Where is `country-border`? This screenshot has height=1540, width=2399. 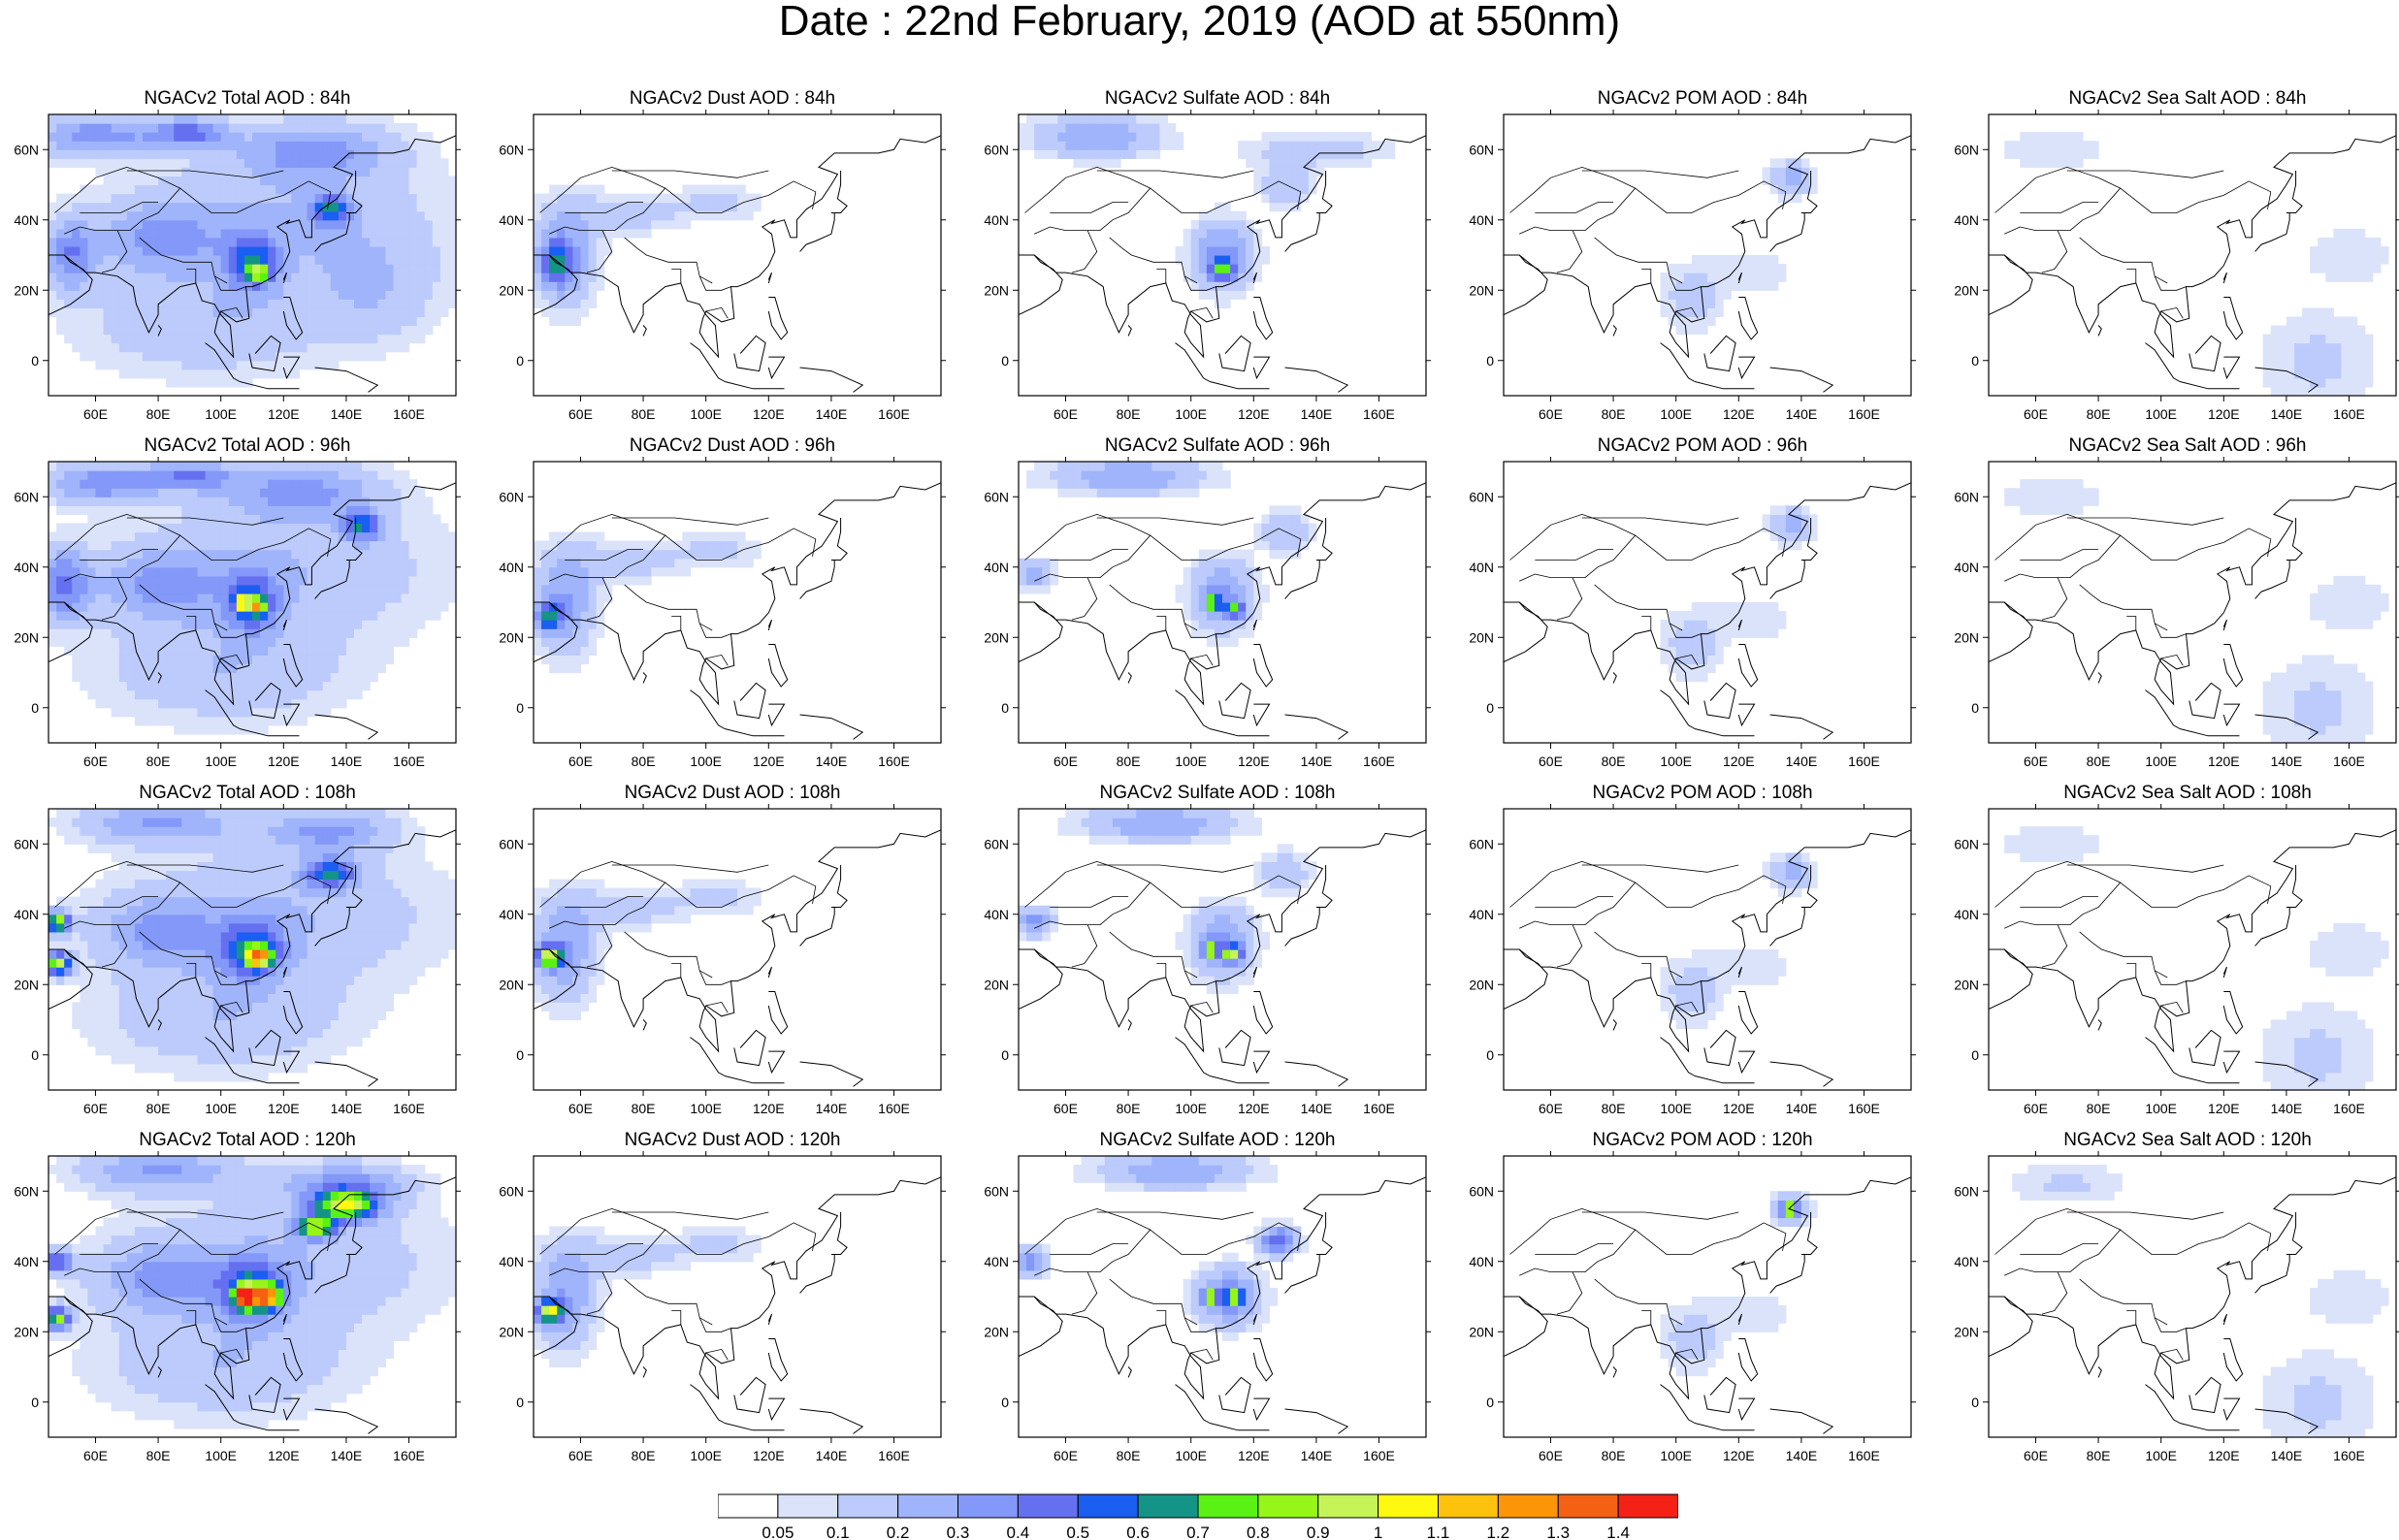 country-border is located at coordinates (119, 207).